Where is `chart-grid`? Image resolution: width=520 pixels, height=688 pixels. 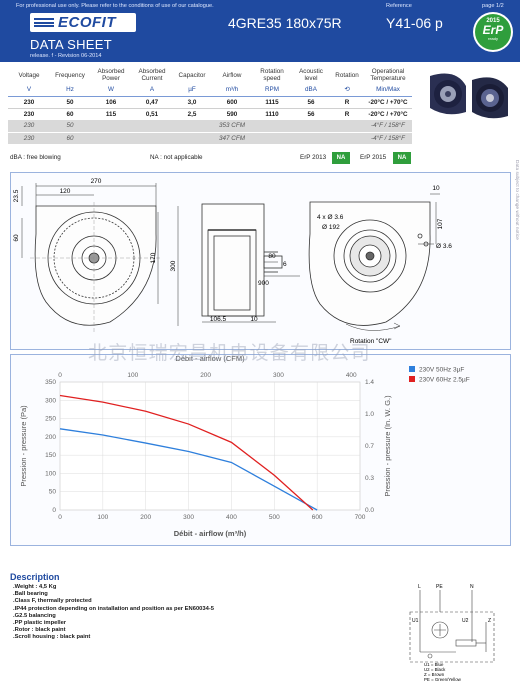
chart-grid is located at coordinates (210, 446).